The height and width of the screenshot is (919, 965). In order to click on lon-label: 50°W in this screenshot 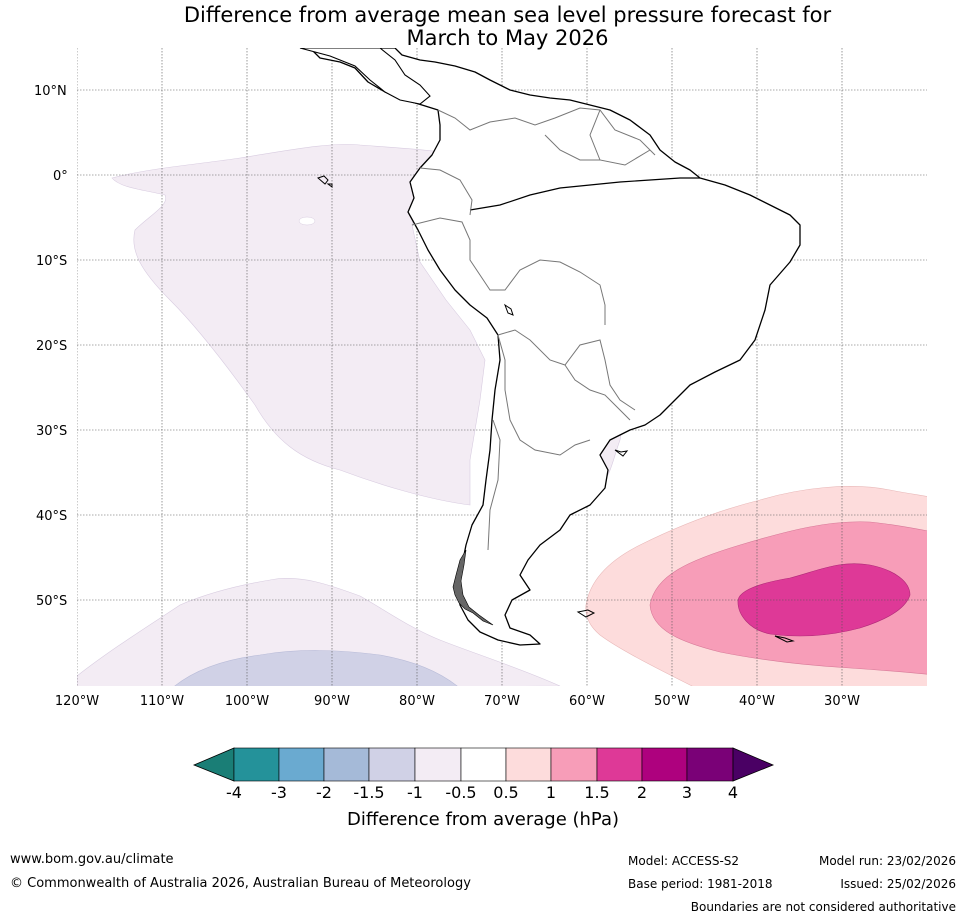, I will do `click(672, 701)`.